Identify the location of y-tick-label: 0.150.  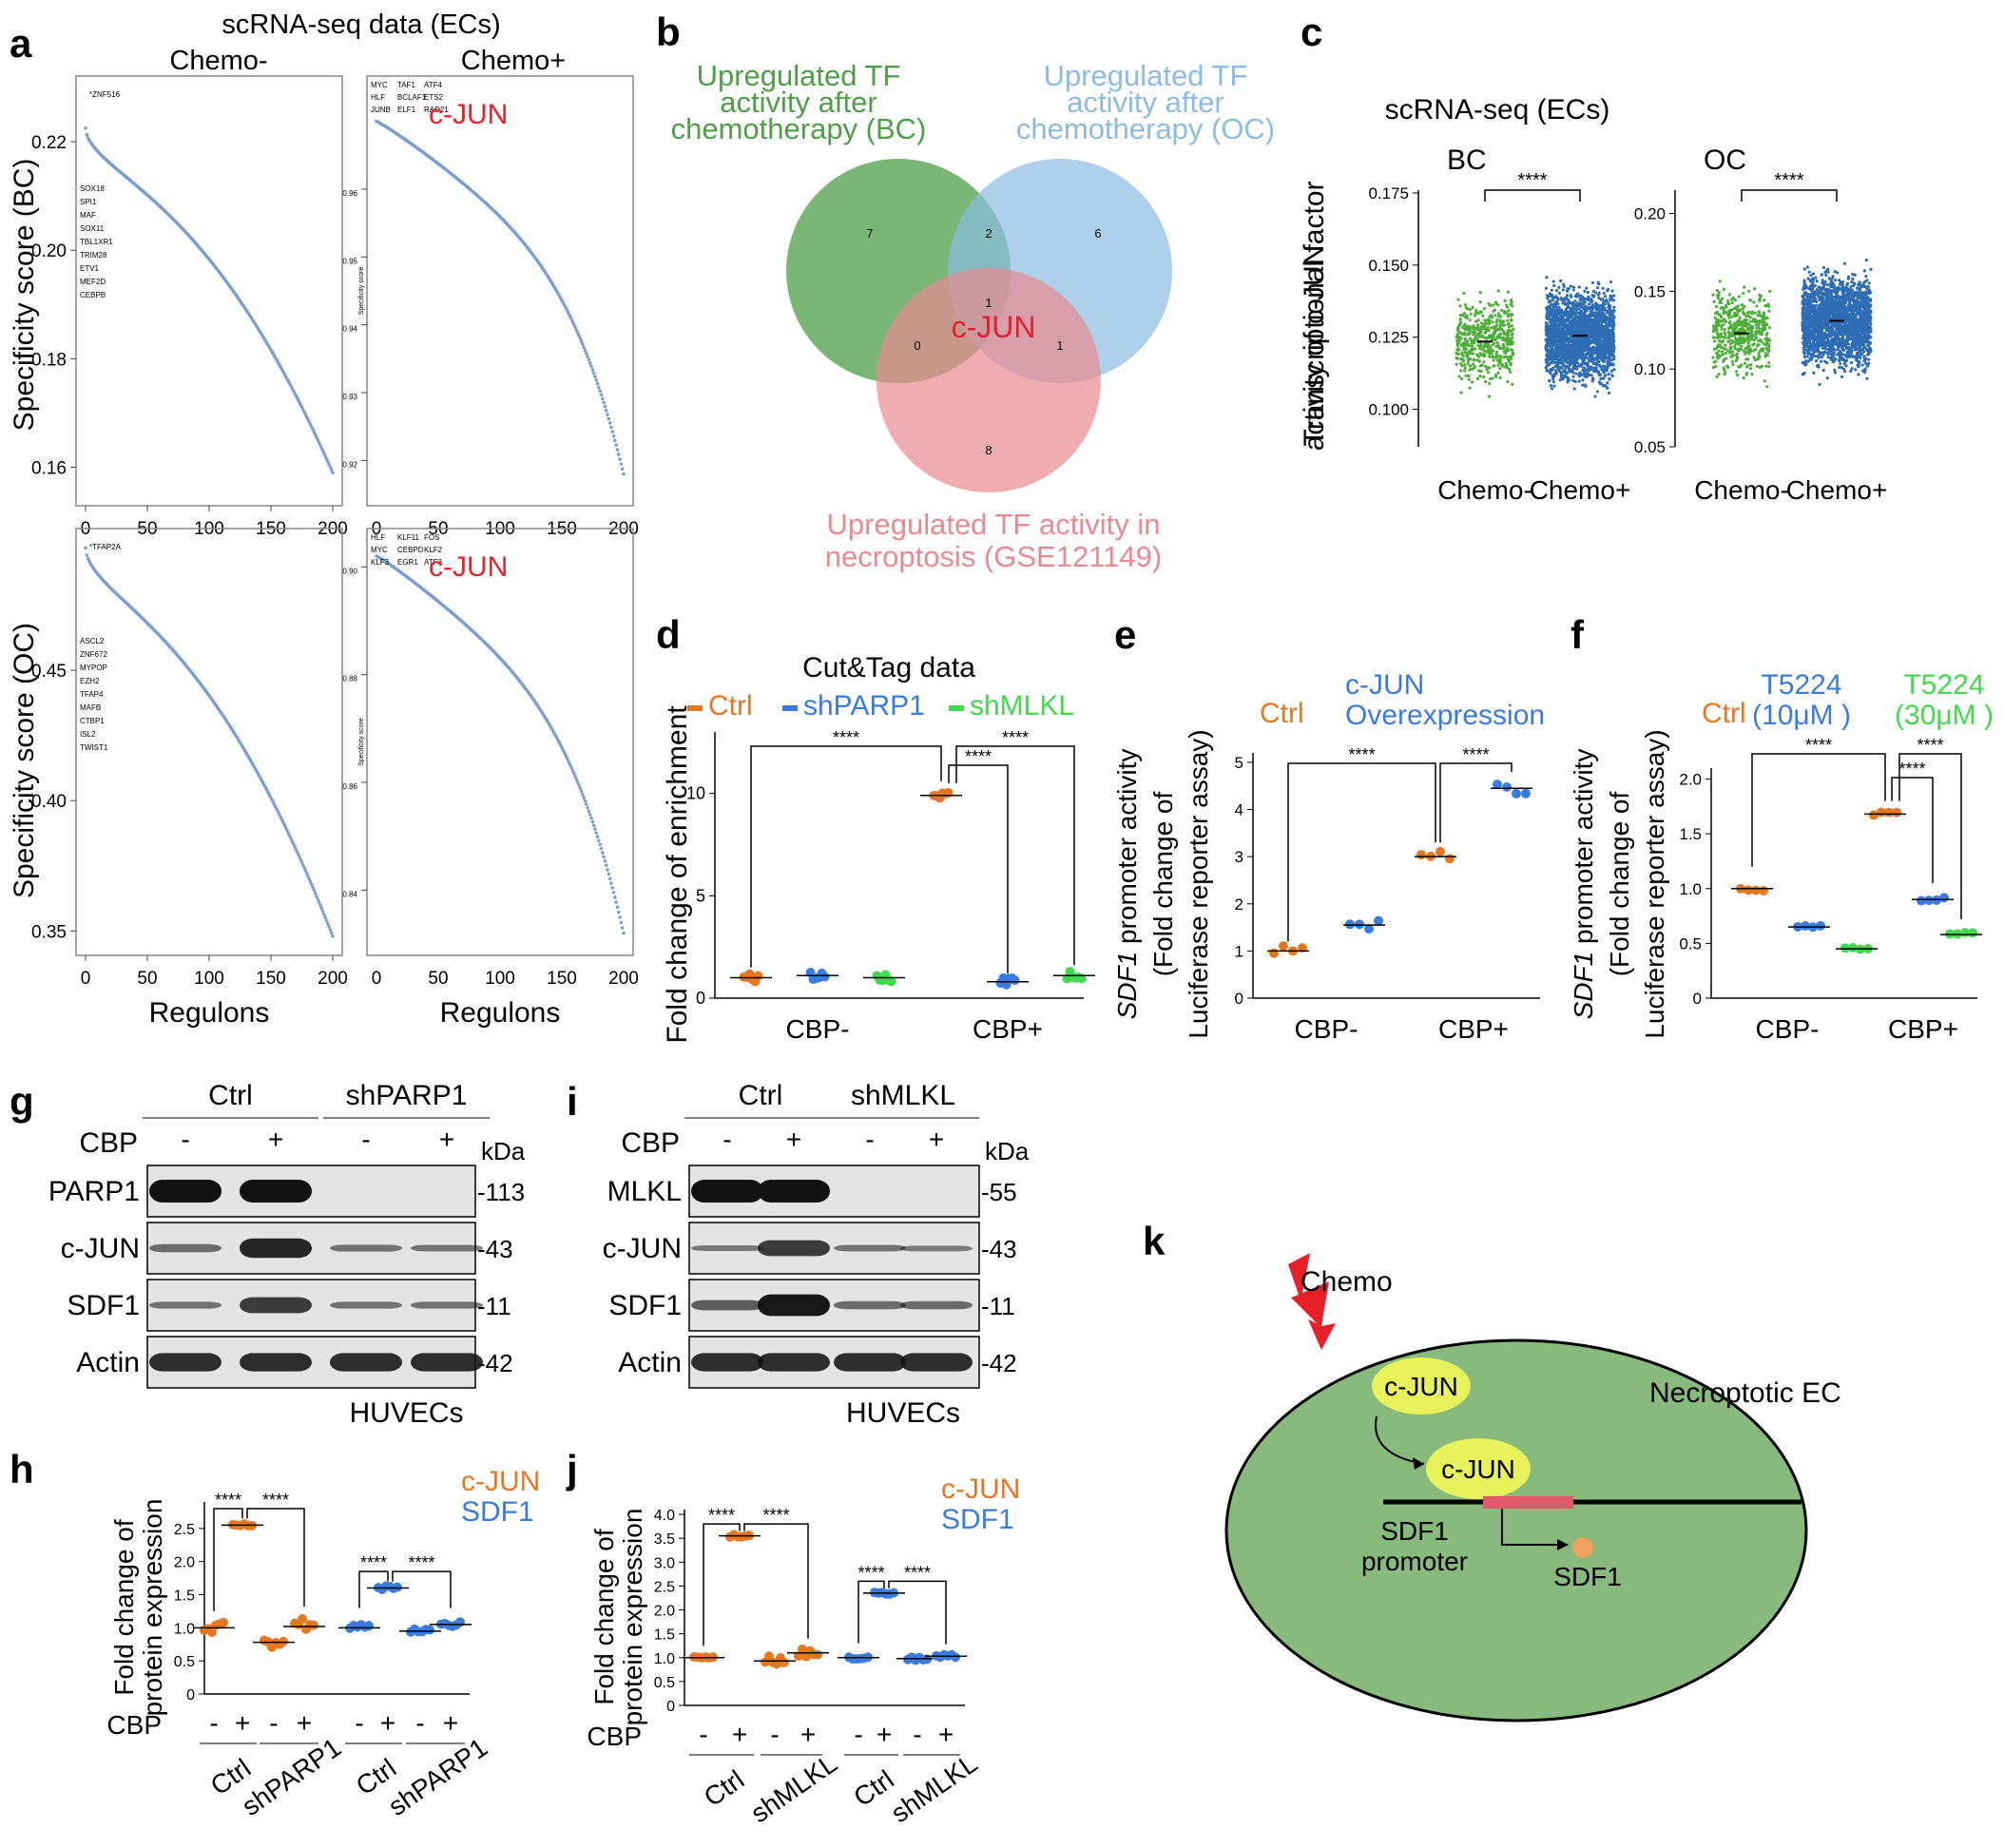
(1388, 266).